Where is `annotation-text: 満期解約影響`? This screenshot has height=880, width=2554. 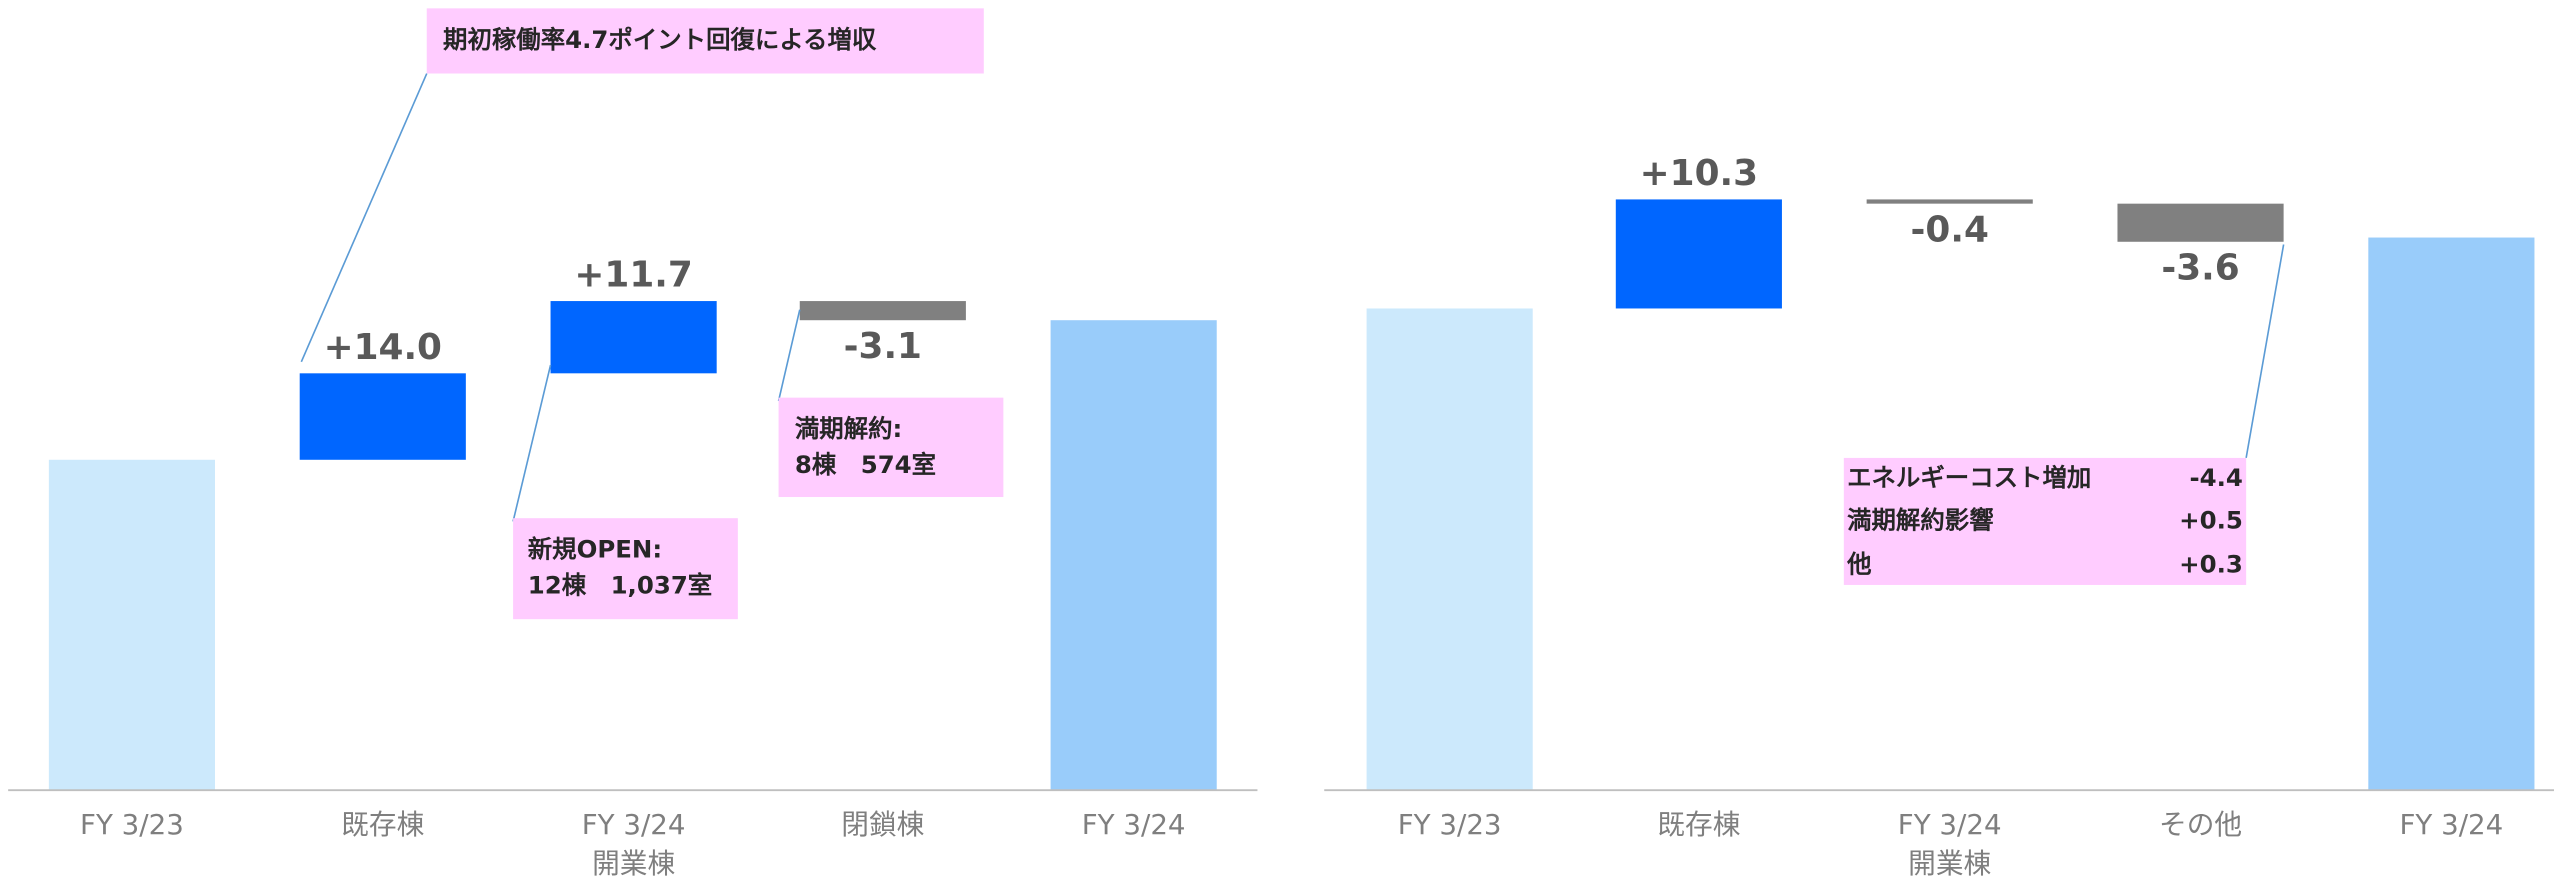 annotation-text: 満期解約影響 is located at coordinates (1920, 519).